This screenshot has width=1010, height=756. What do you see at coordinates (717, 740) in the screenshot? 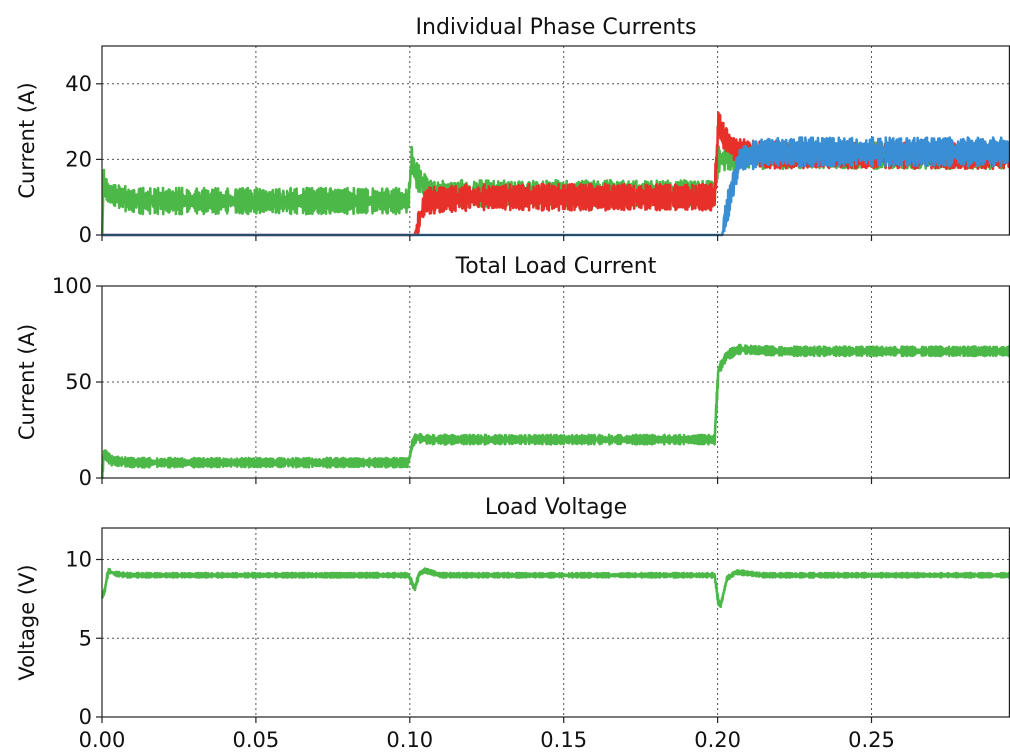
I see `x-tick-label: 0.20` at bounding box center [717, 740].